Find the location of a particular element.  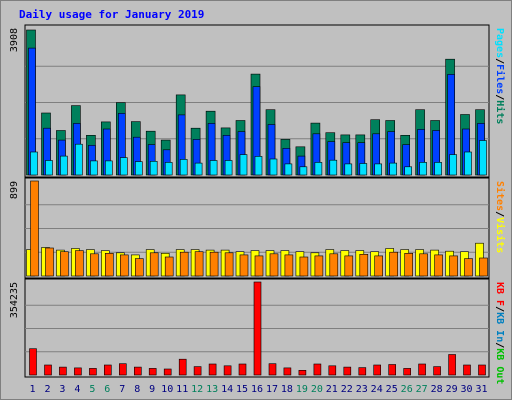

xtick-label-16: 16 is located at coordinates (257, 389).